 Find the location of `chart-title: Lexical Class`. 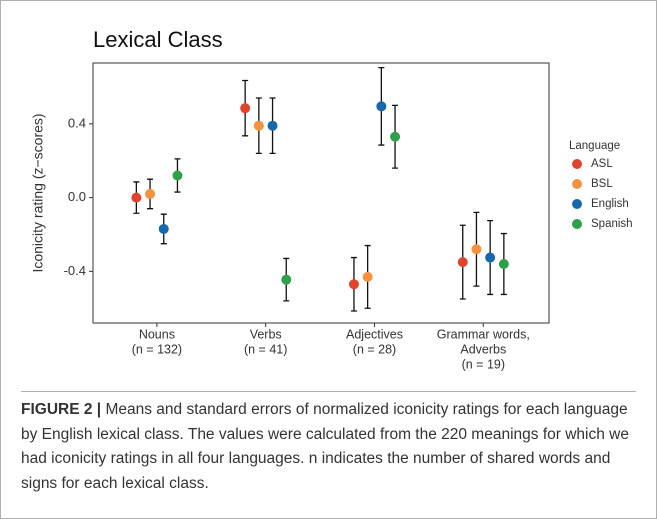

chart-title: Lexical Class is located at coordinates (158, 39).